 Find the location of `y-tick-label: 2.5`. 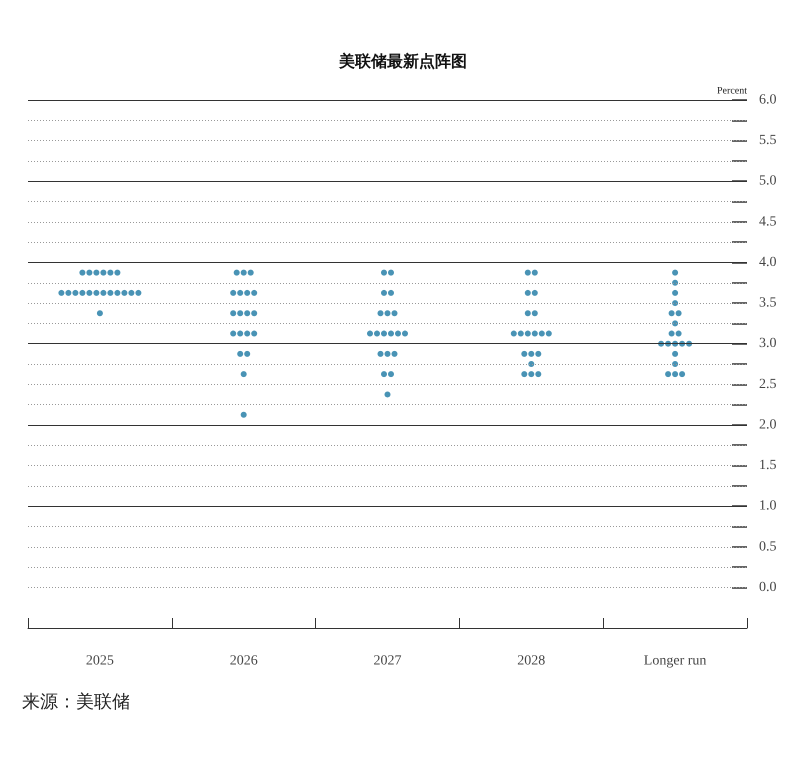

y-tick-label: 2.5 is located at coordinates (767, 384).